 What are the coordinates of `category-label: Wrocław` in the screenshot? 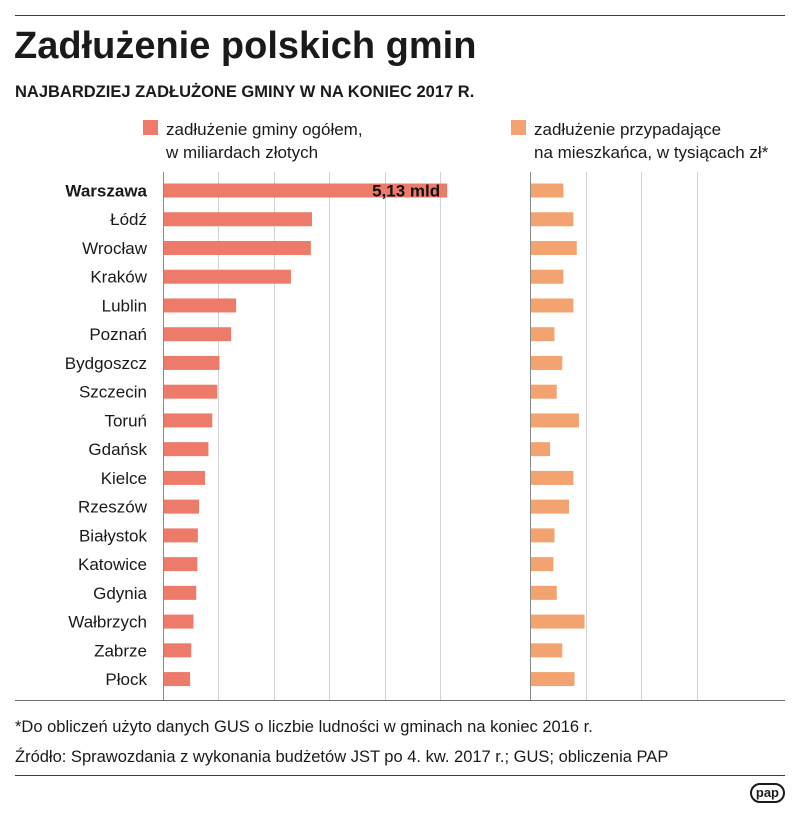 It's located at (115, 248).